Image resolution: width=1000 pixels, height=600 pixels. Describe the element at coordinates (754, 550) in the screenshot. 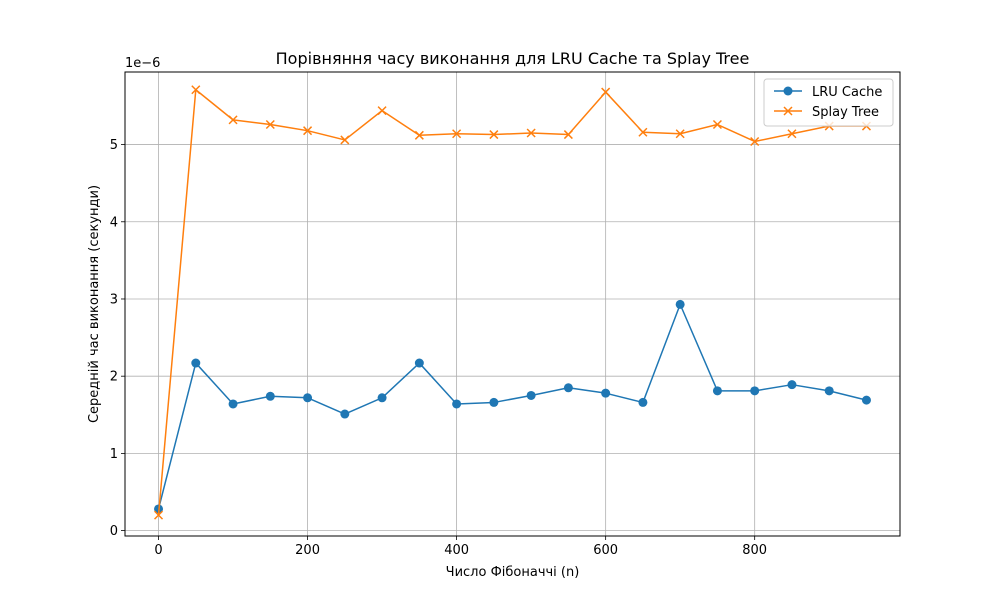

I see `x-tick-label: 800` at that location.